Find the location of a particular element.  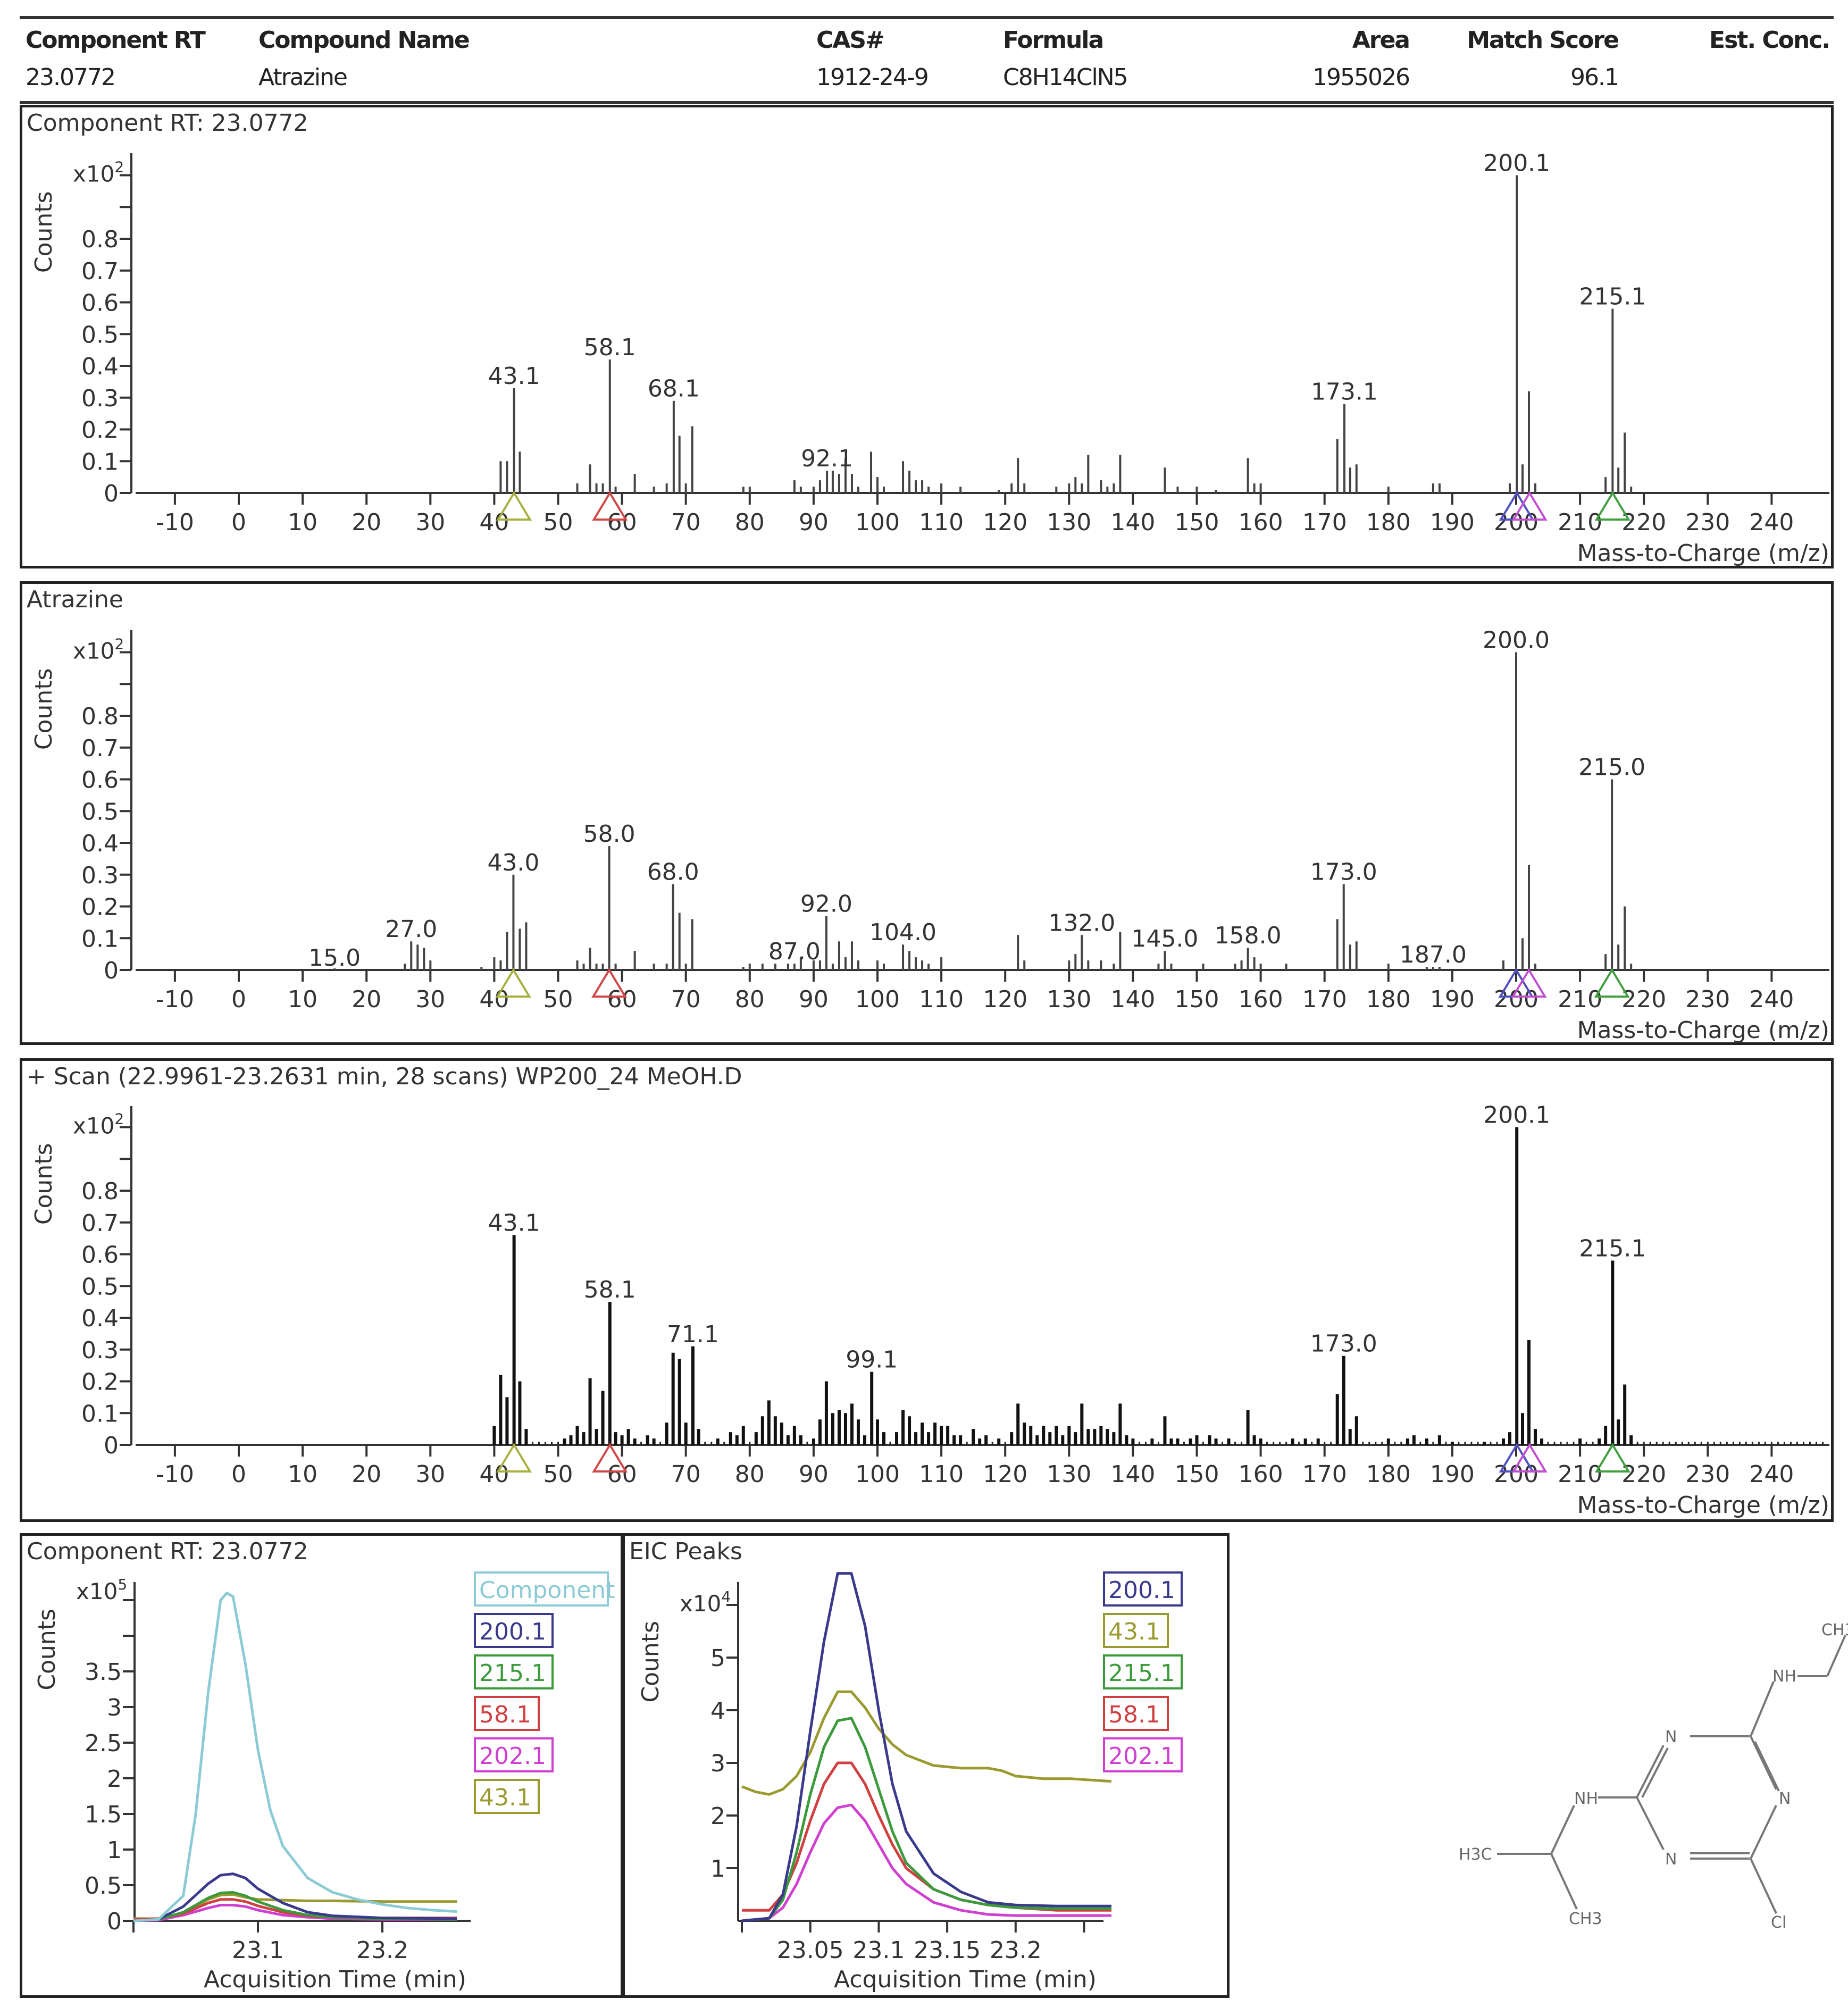

header-bottom-rule is located at coordinates (927, 102).